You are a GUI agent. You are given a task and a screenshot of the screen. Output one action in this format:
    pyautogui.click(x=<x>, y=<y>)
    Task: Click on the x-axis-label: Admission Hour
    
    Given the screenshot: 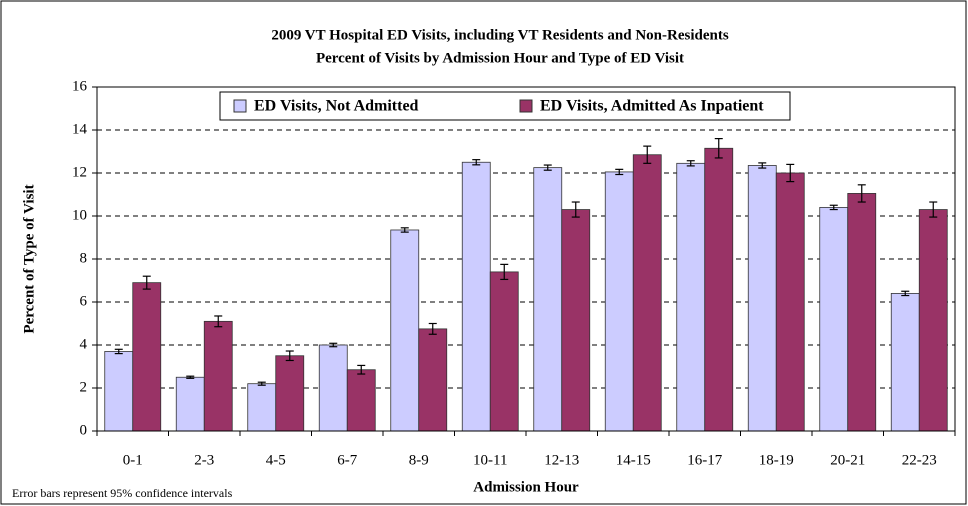 What is the action you would take?
    pyautogui.click(x=526, y=487)
    